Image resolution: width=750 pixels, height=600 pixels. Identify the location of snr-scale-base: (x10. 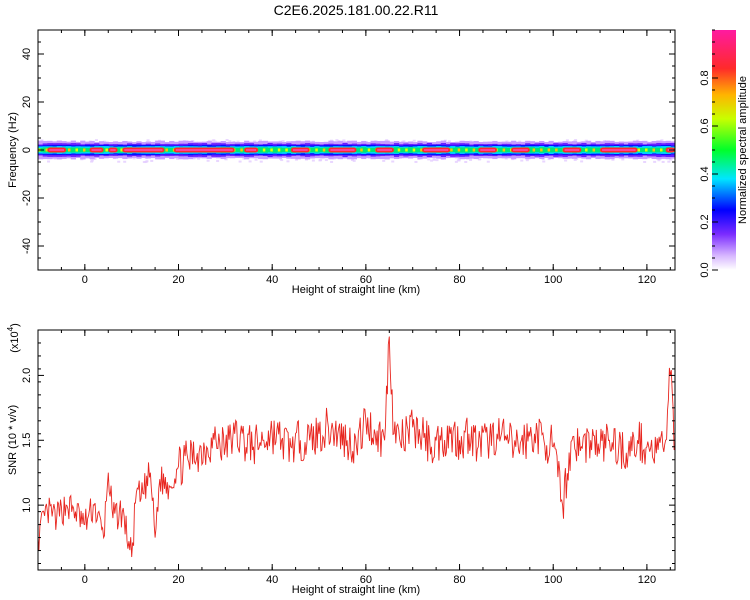
(15, 341).